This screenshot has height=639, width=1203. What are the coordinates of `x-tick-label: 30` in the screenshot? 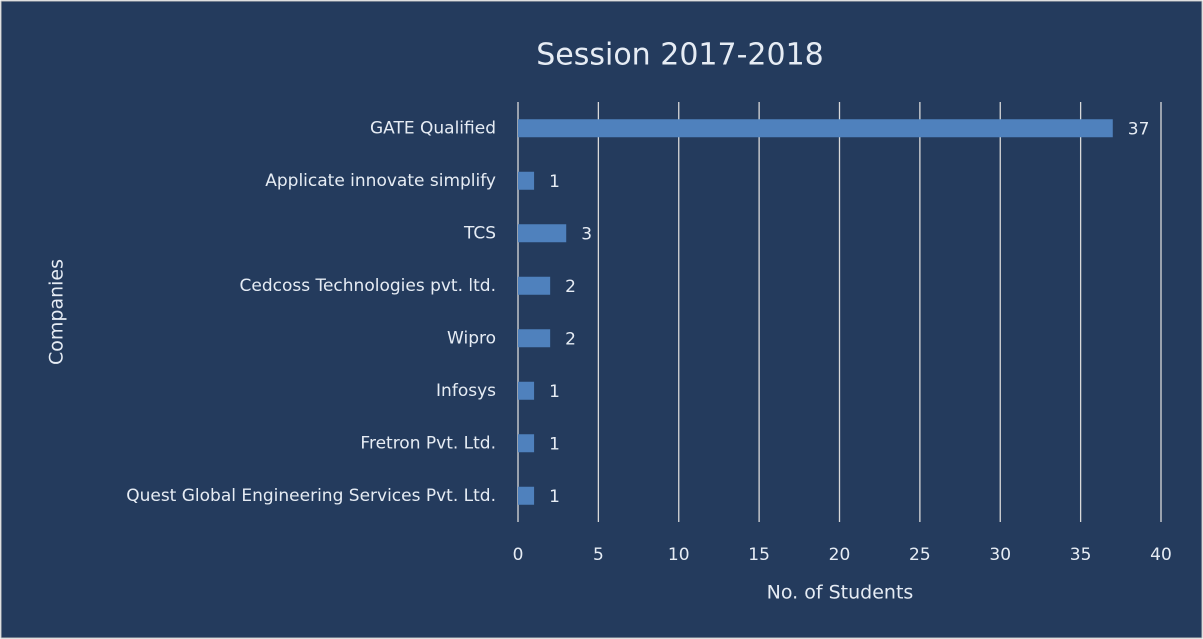 It's located at (1000, 555).